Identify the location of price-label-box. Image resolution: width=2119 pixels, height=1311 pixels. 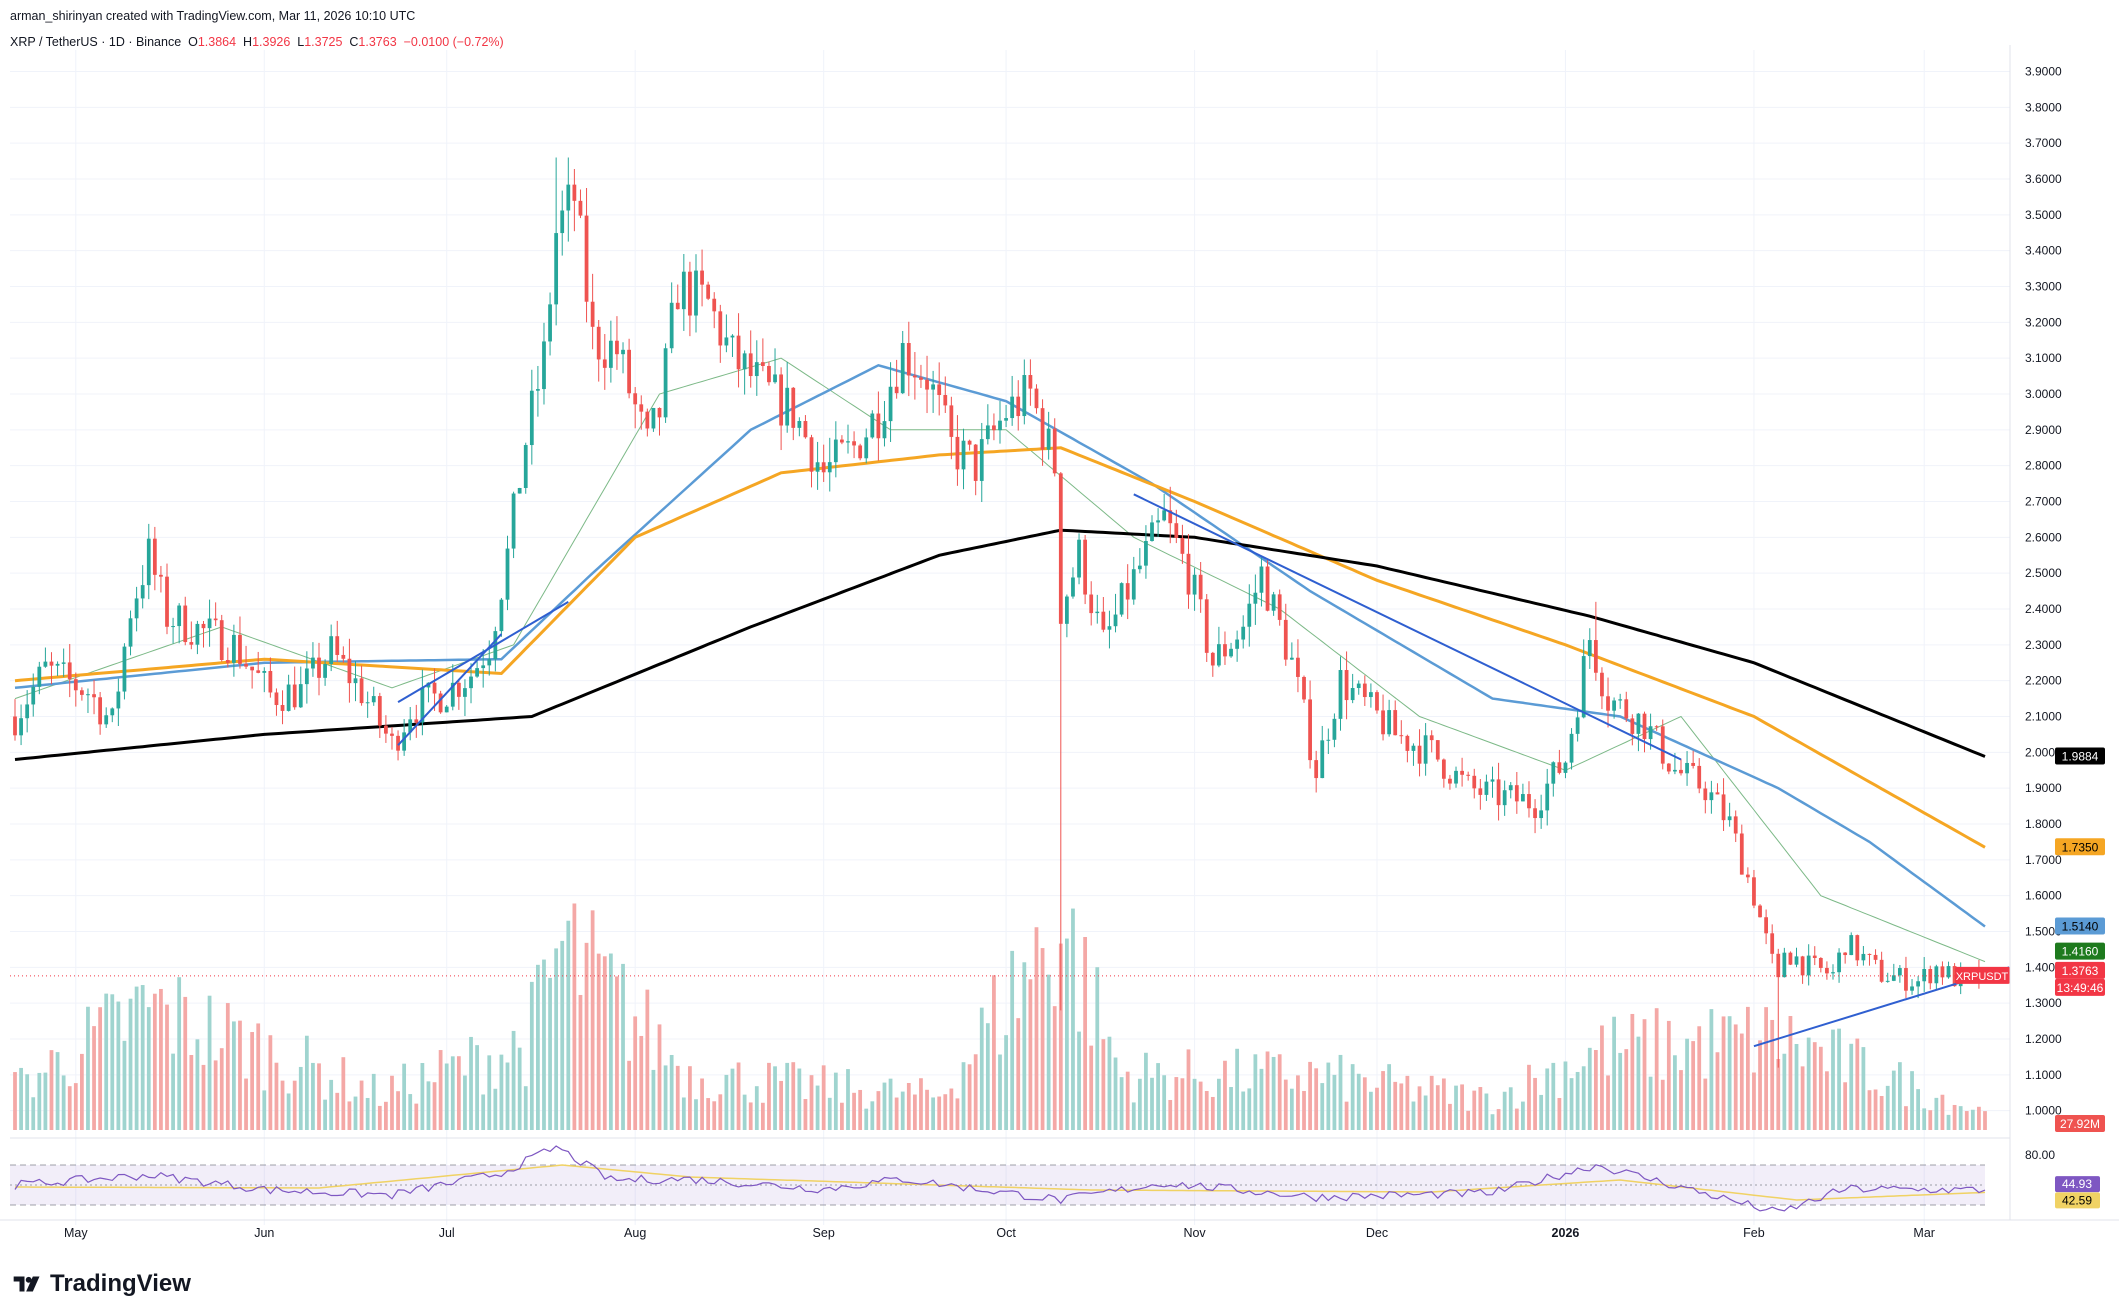
(2080, 970).